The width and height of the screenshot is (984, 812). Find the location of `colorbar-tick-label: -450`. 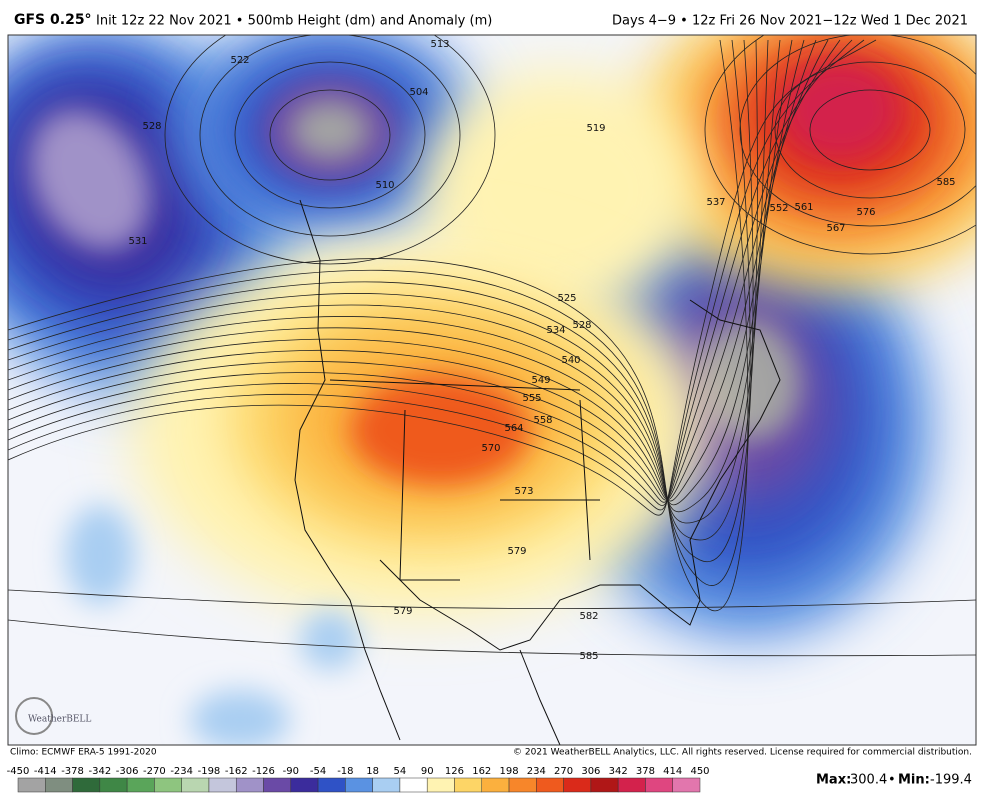

colorbar-tick-label: -450 is located at coordinates (18, 771).